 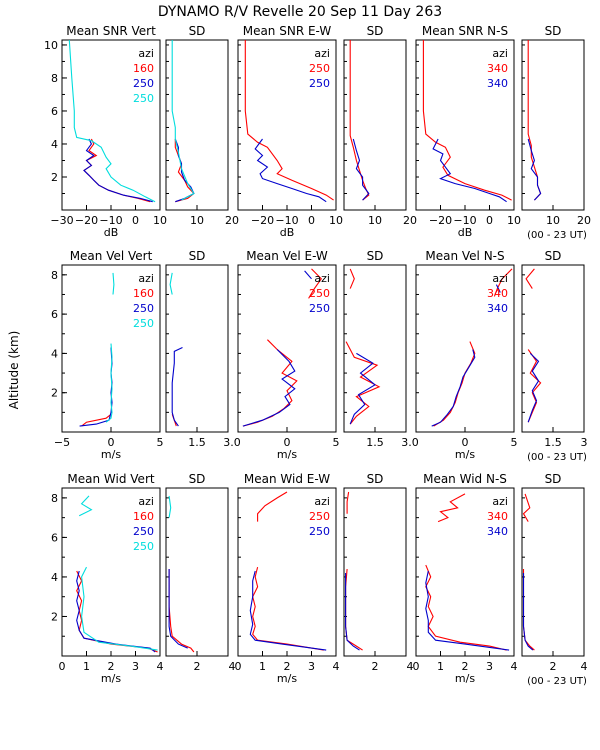 I want to click on panel-snr-vert-sd: SD 10 20, so click(x=202, y=125).